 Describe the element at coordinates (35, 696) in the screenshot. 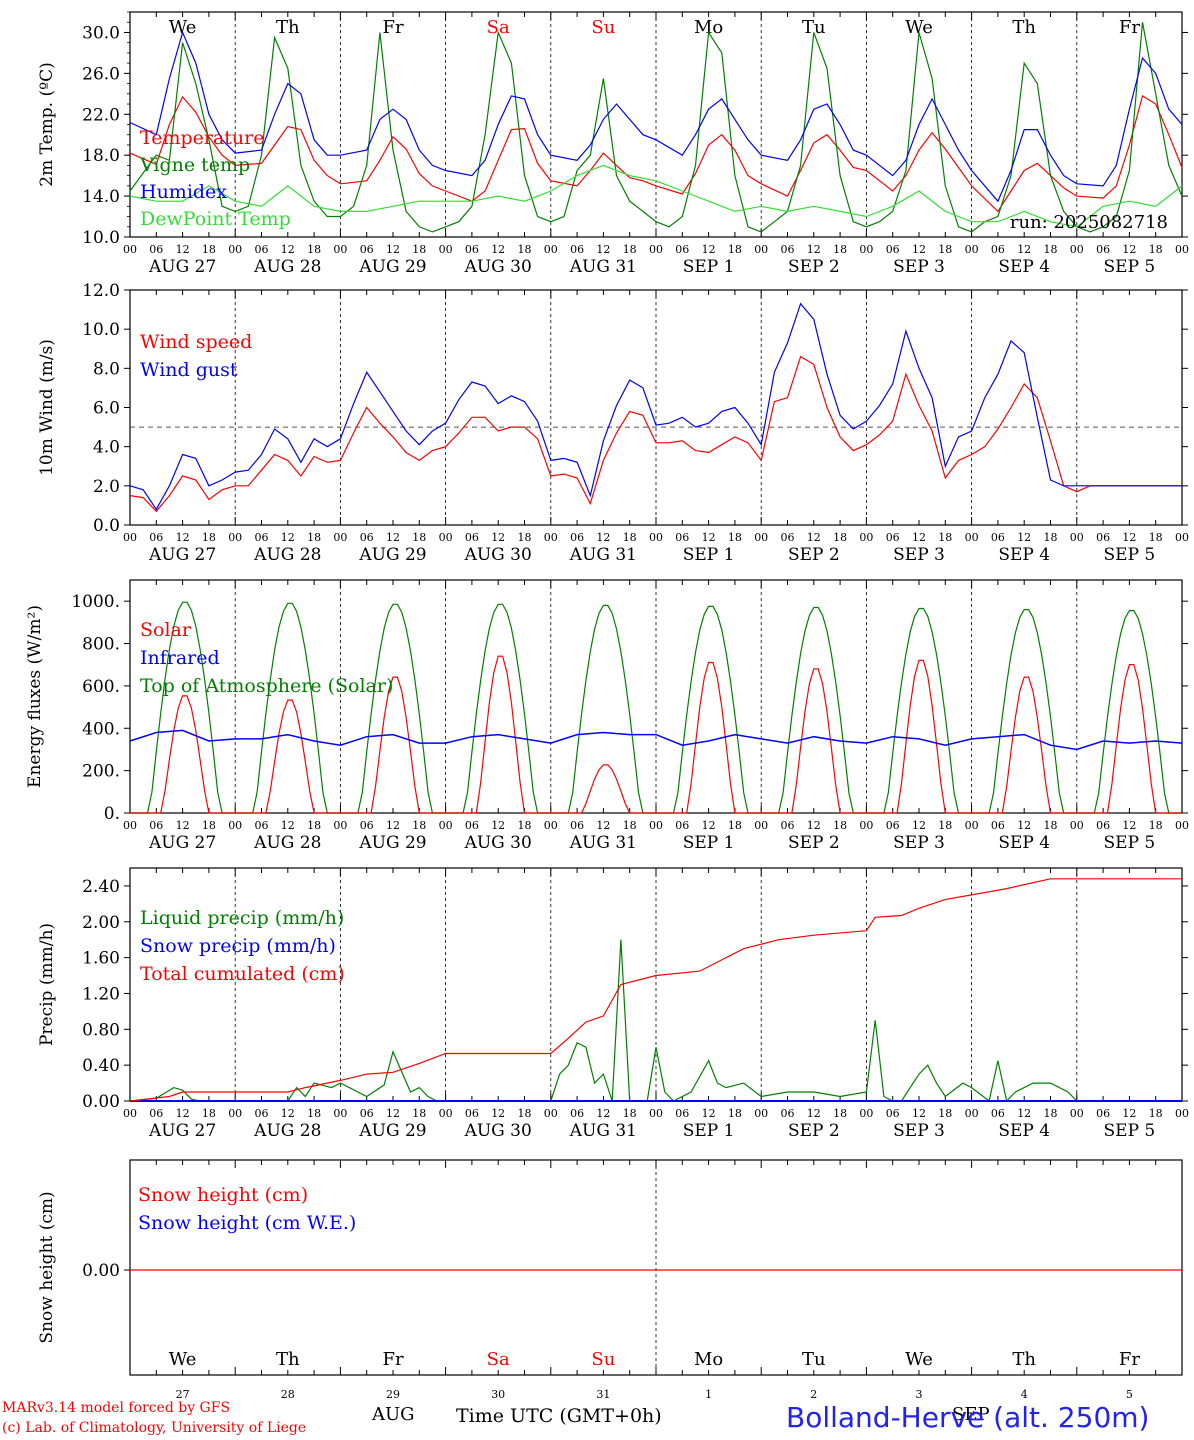

I see `y-axis-label: Energy fluxes (W/m²)` at that location.